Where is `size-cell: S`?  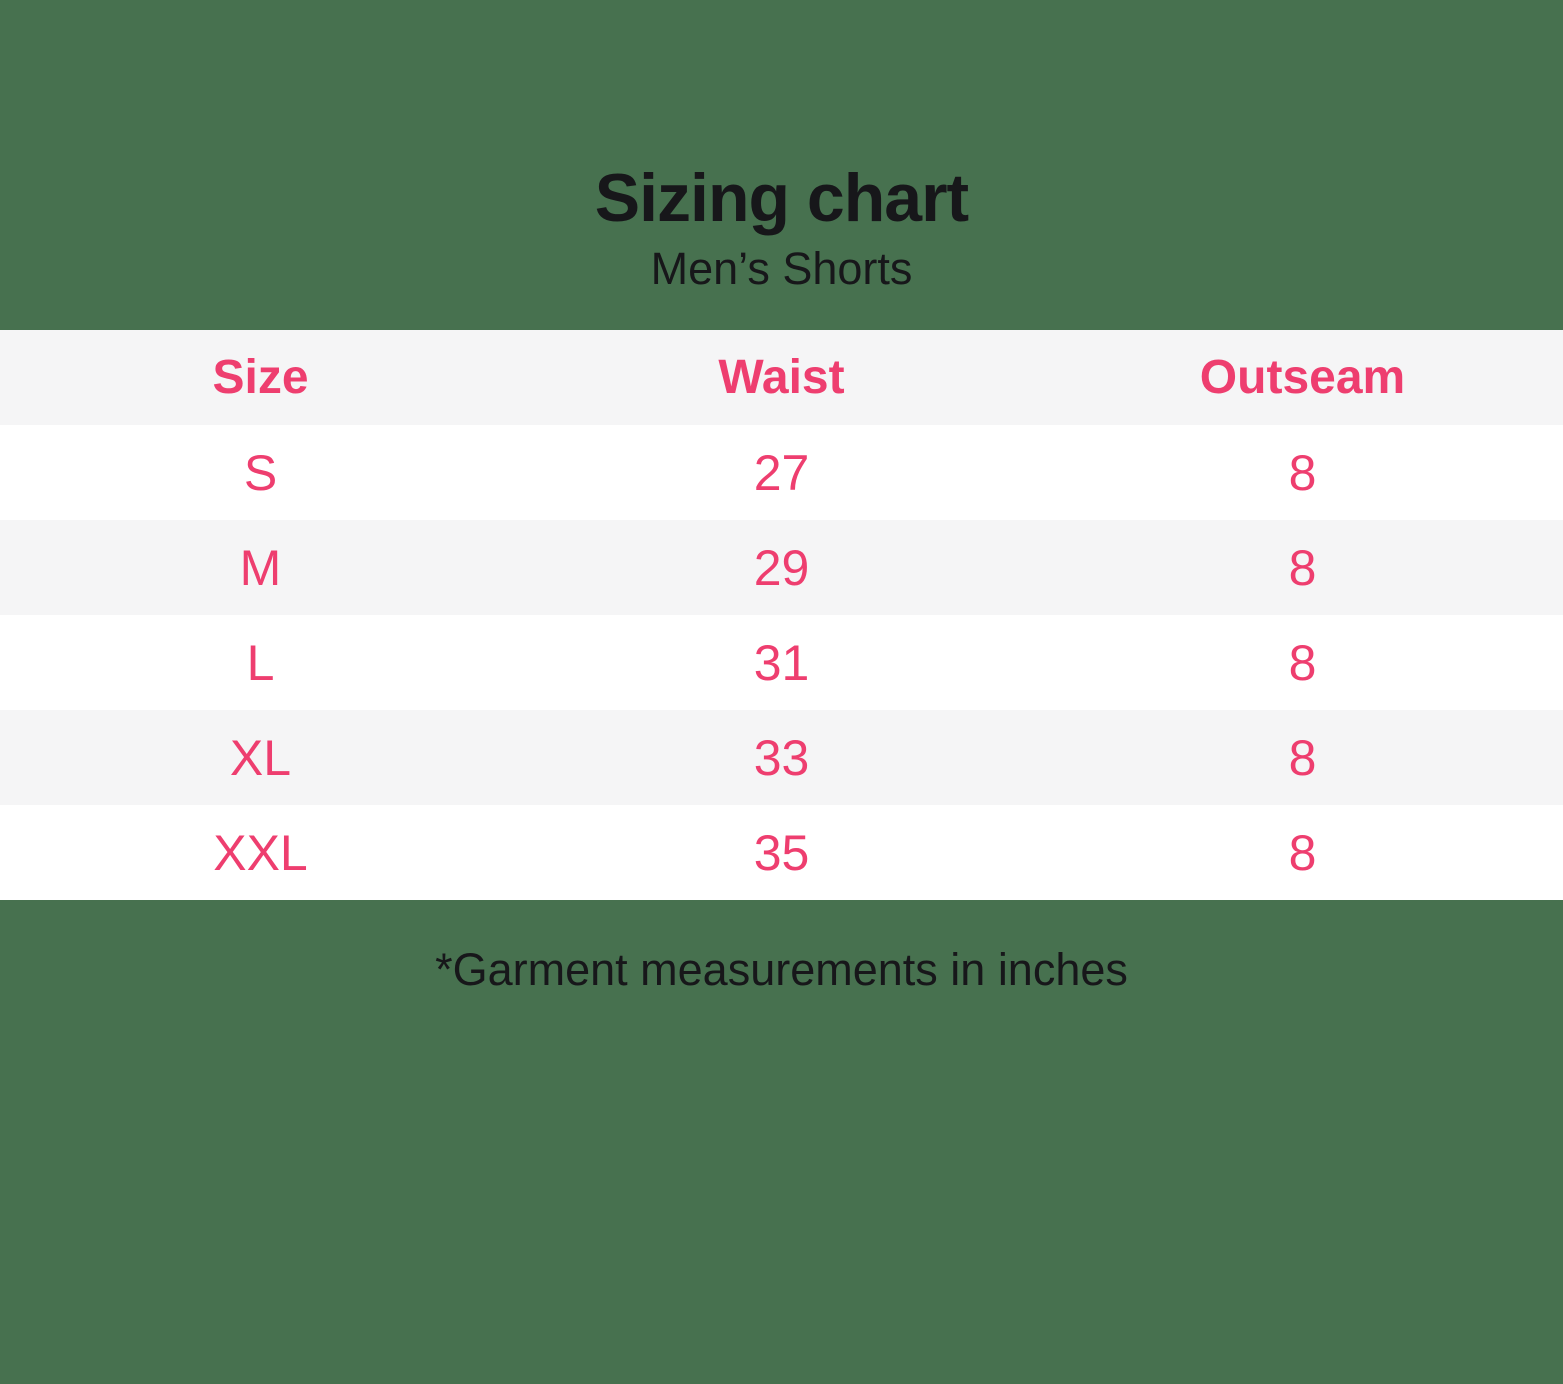
size-cell: S is located at coordinates (260, 472).